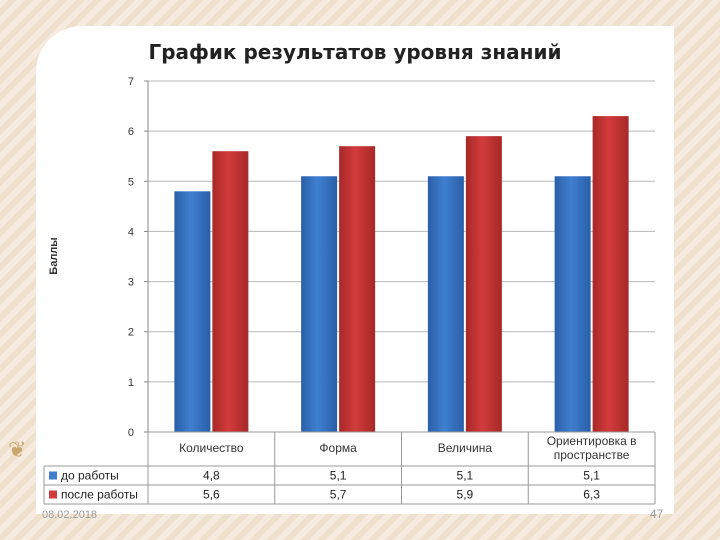 This screenshot has width=720, height=540. I want to click on page-number: 47, so click(657, 514).